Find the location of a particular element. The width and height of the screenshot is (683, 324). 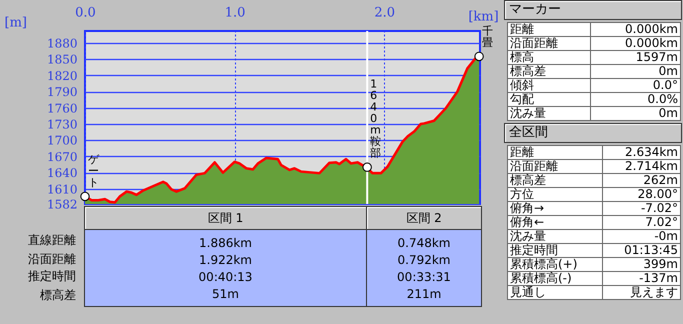

x-tick-label: 1.0 is located at coordinates (235, 13).